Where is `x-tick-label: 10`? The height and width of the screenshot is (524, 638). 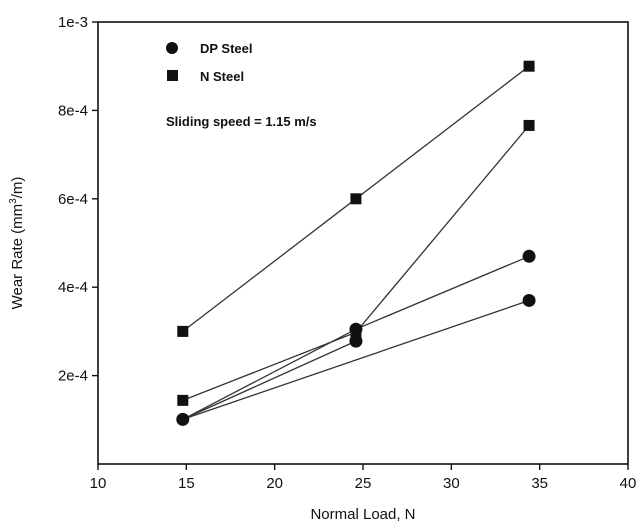 x-tick-label: 10 is located at coordinates (98, 483).